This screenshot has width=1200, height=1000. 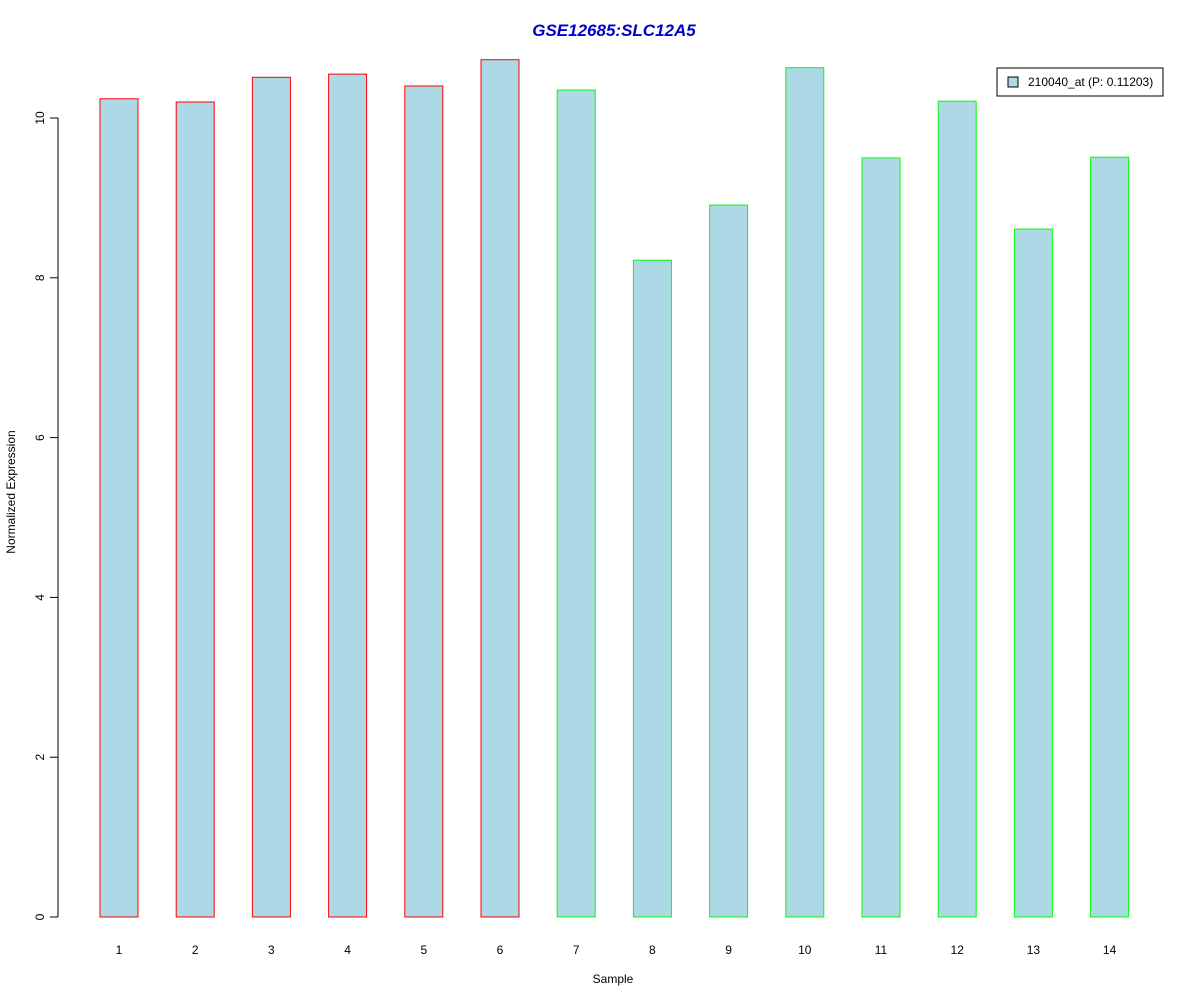 What do you see at coordinates (614, 30) in the screenshot?
I see `chart-title: GSE12685:SLC12A5` at bounding box center [614, 30].